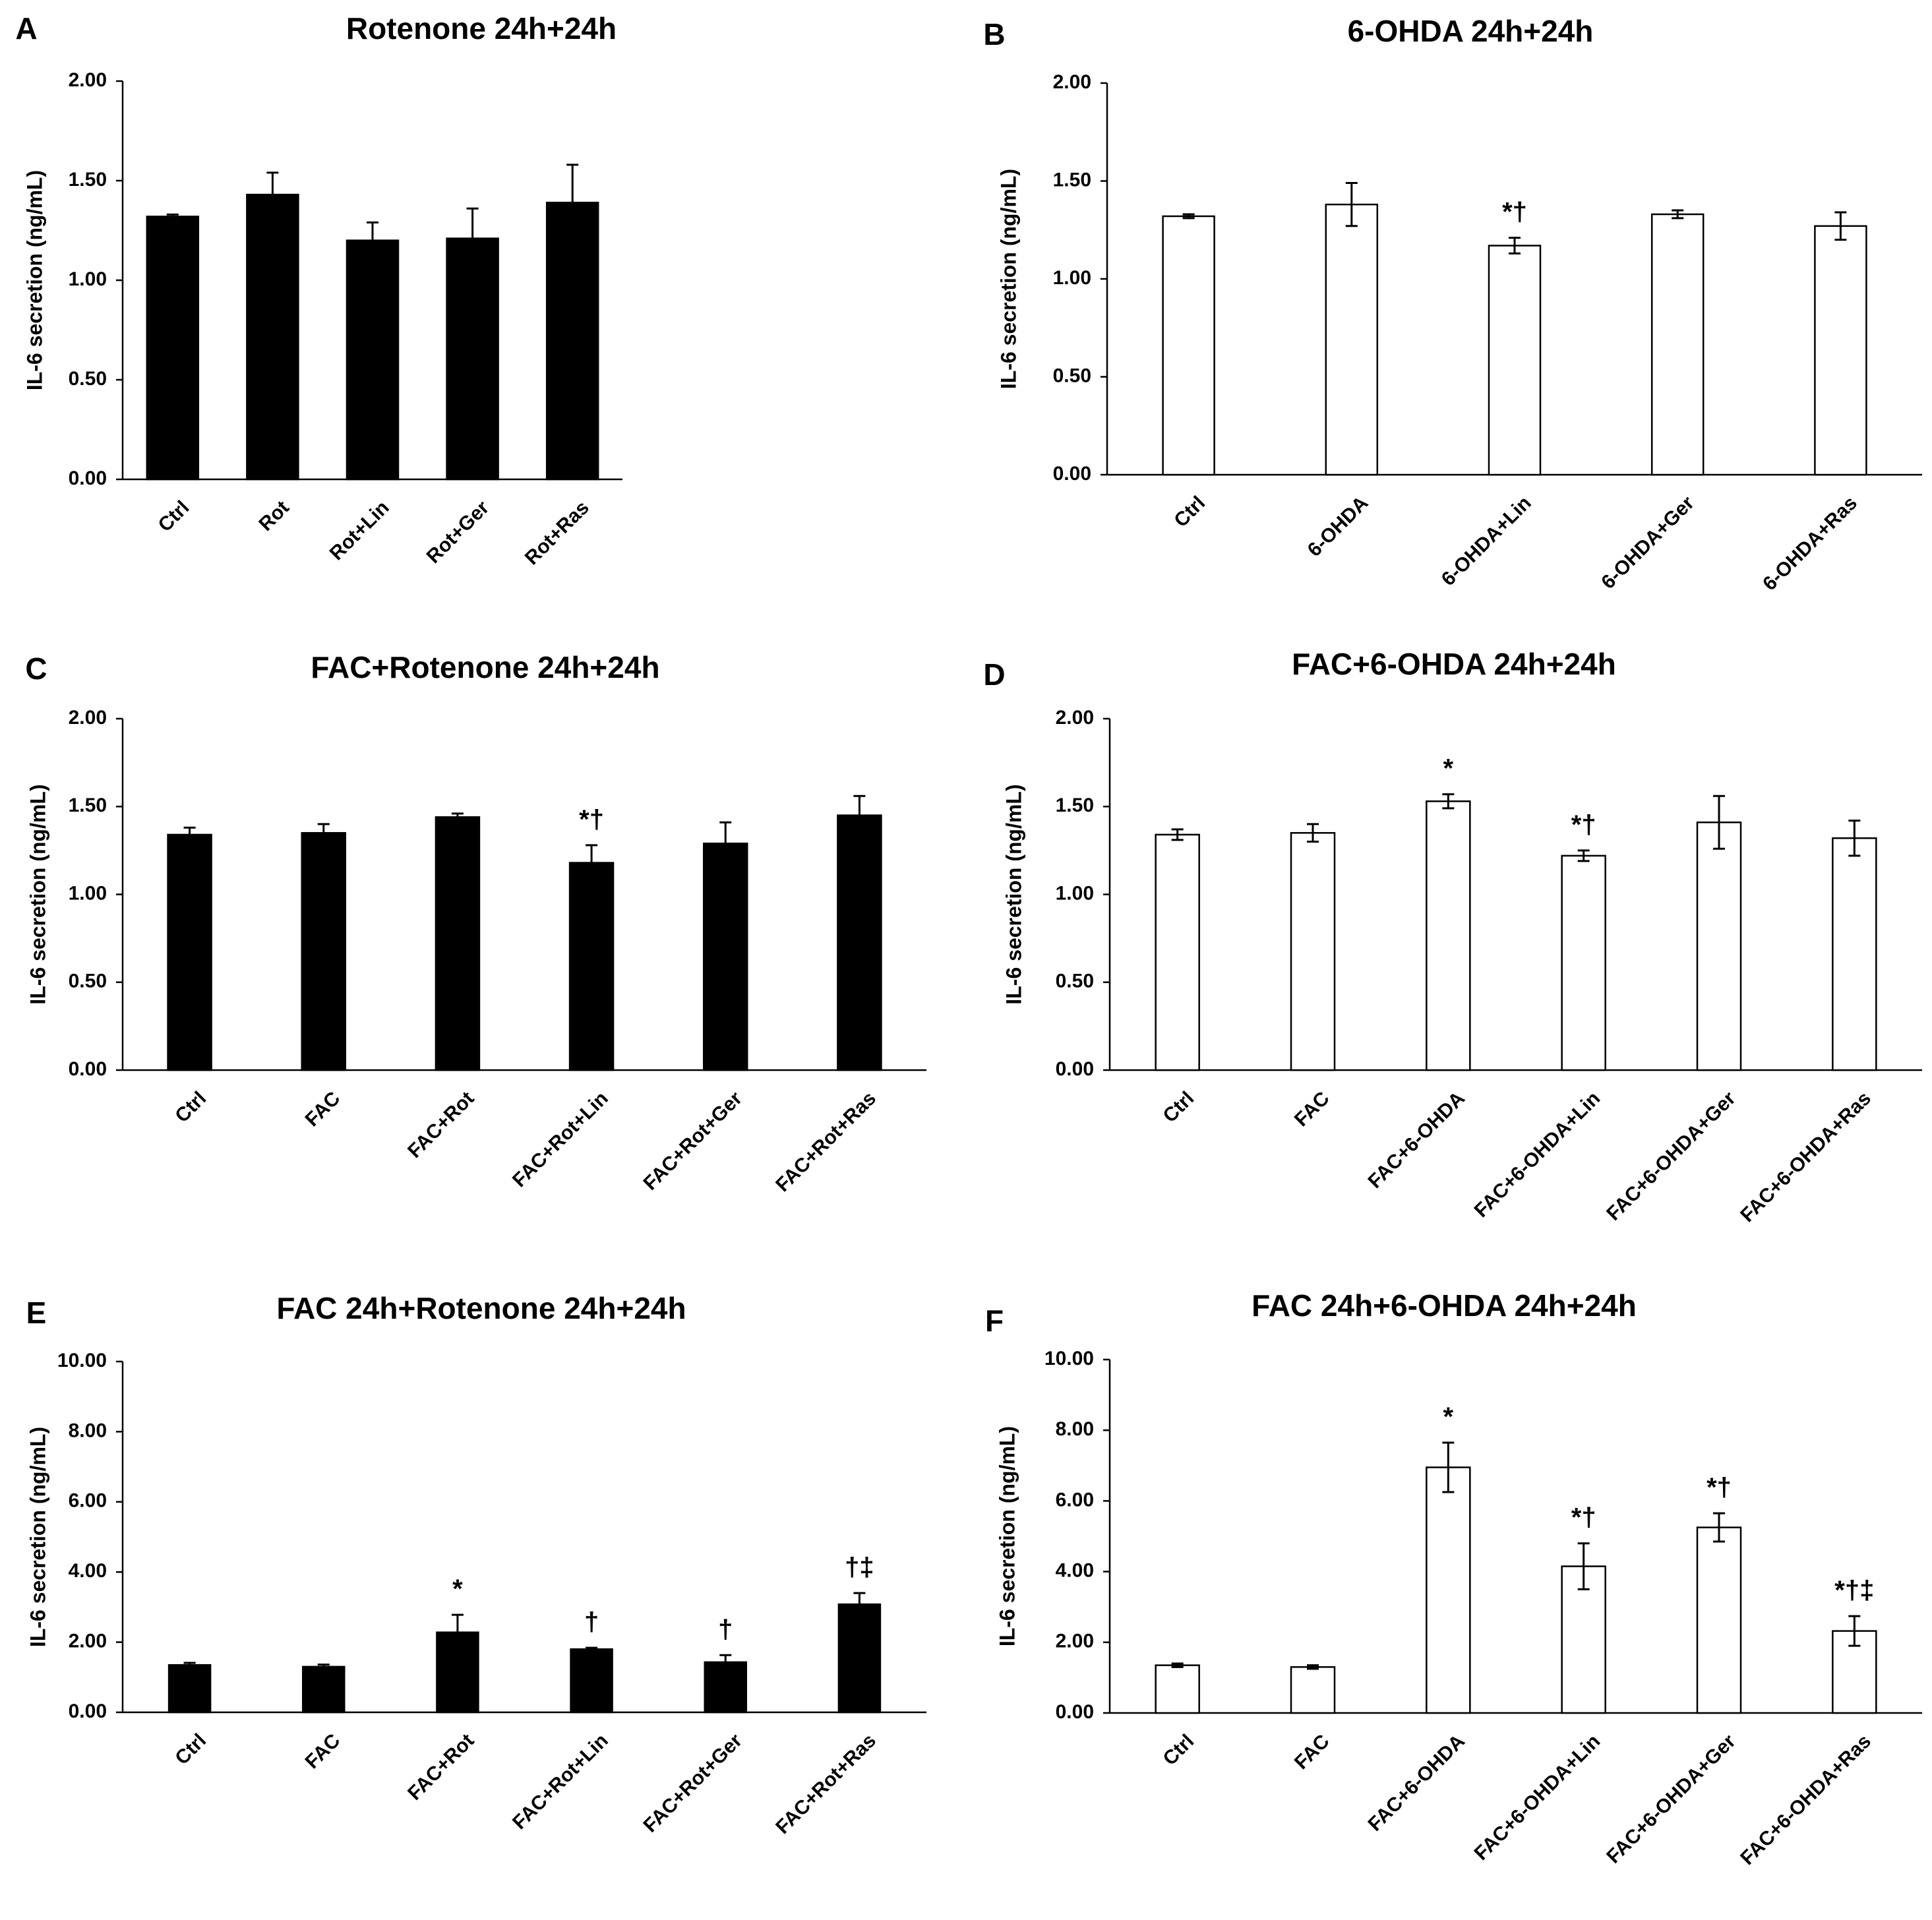  I want to click on x-tick-label: FAC+6-OHDA, so click(1416, 1139).